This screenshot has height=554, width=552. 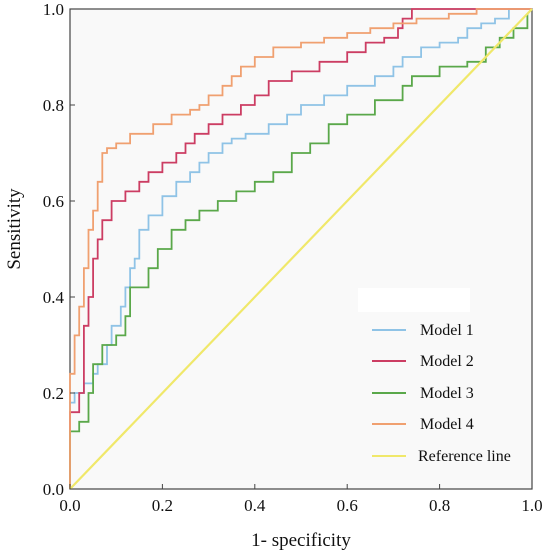 What do you see at coordinates (53, 489) in the screenshot?
I see `y-tick-label: 0.0` at bounding box center [53, 489].